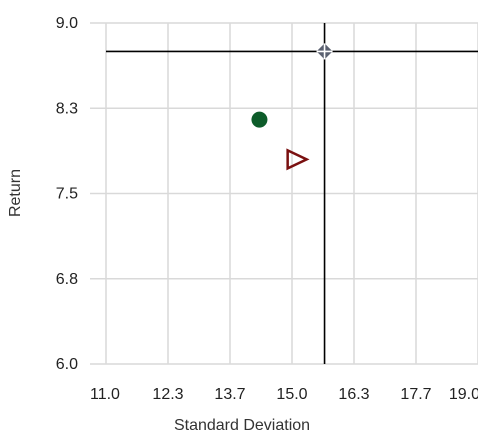  Describe the element at coordinates (353, 394) in the screenshot. I see `x-tick-label: 16.3` at that location.